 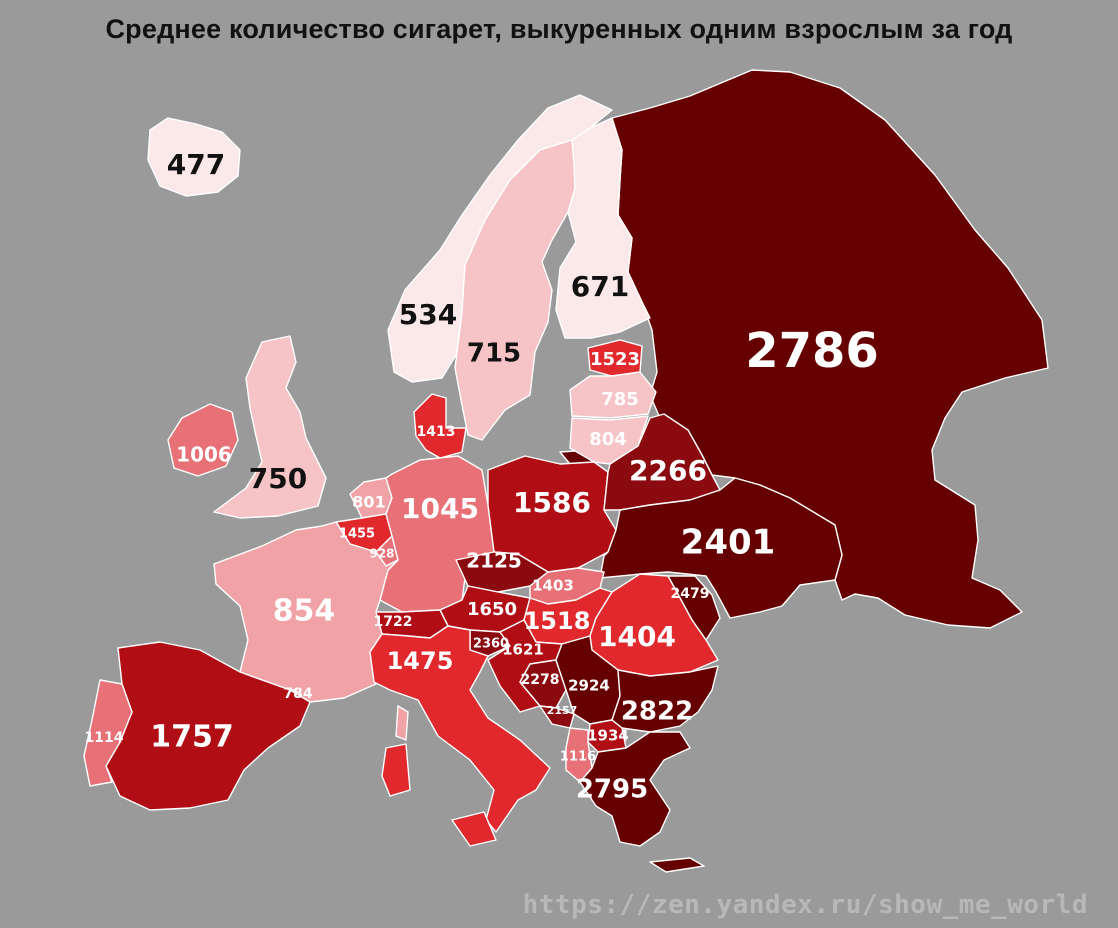 What do you see at coordinates (677, 865) in the screenshot?
I see `region-greece-crete` at bounding box center [677, 865].